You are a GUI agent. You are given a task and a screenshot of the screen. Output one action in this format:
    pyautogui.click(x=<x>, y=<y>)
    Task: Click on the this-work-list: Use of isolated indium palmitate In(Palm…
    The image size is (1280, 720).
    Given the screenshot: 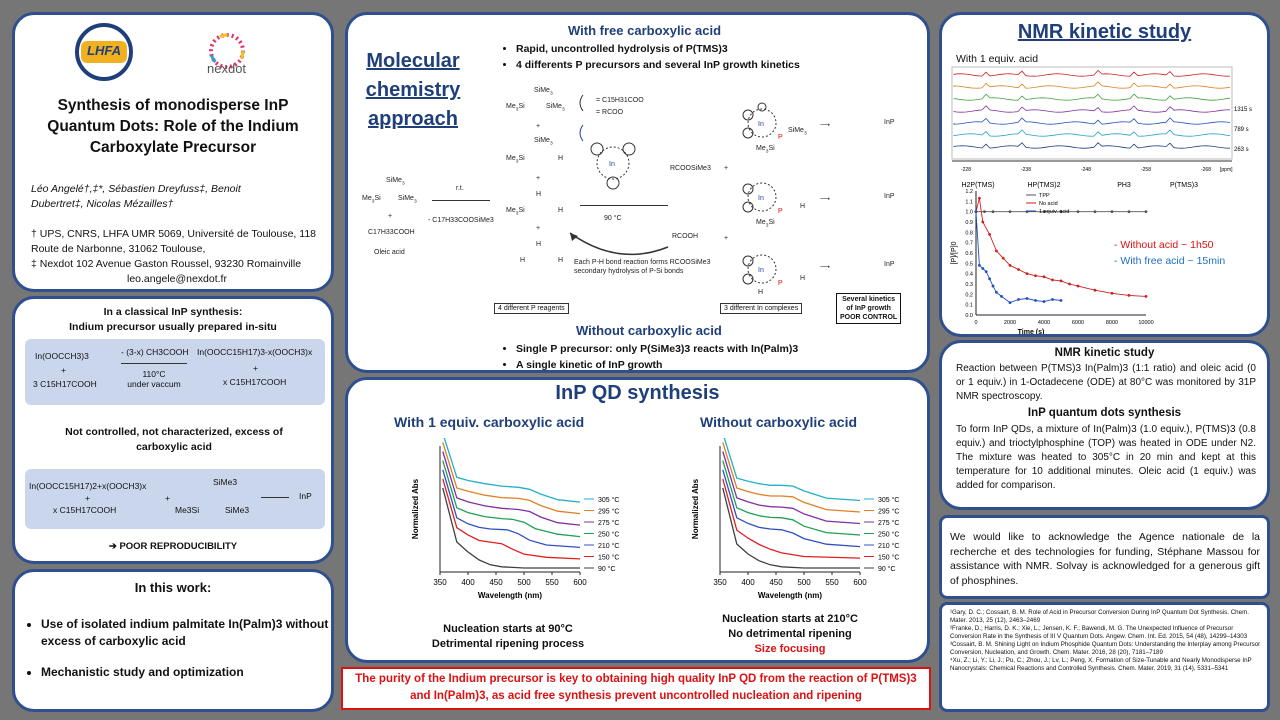 What is the action you would take?
    pyautogui.click(x=177, y=648)
    